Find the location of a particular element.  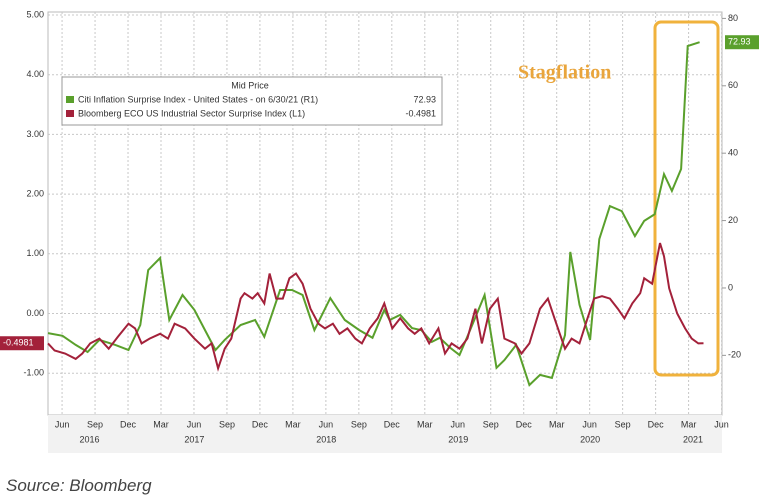

x-year-label: 2017 is located at coordinates (194, 439).